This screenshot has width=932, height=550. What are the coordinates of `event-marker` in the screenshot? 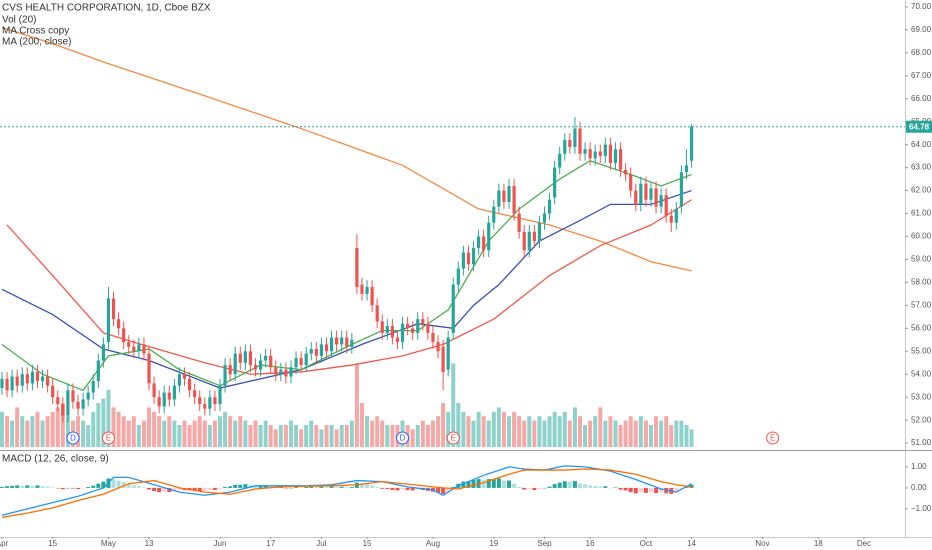 It's located at (773, 438).